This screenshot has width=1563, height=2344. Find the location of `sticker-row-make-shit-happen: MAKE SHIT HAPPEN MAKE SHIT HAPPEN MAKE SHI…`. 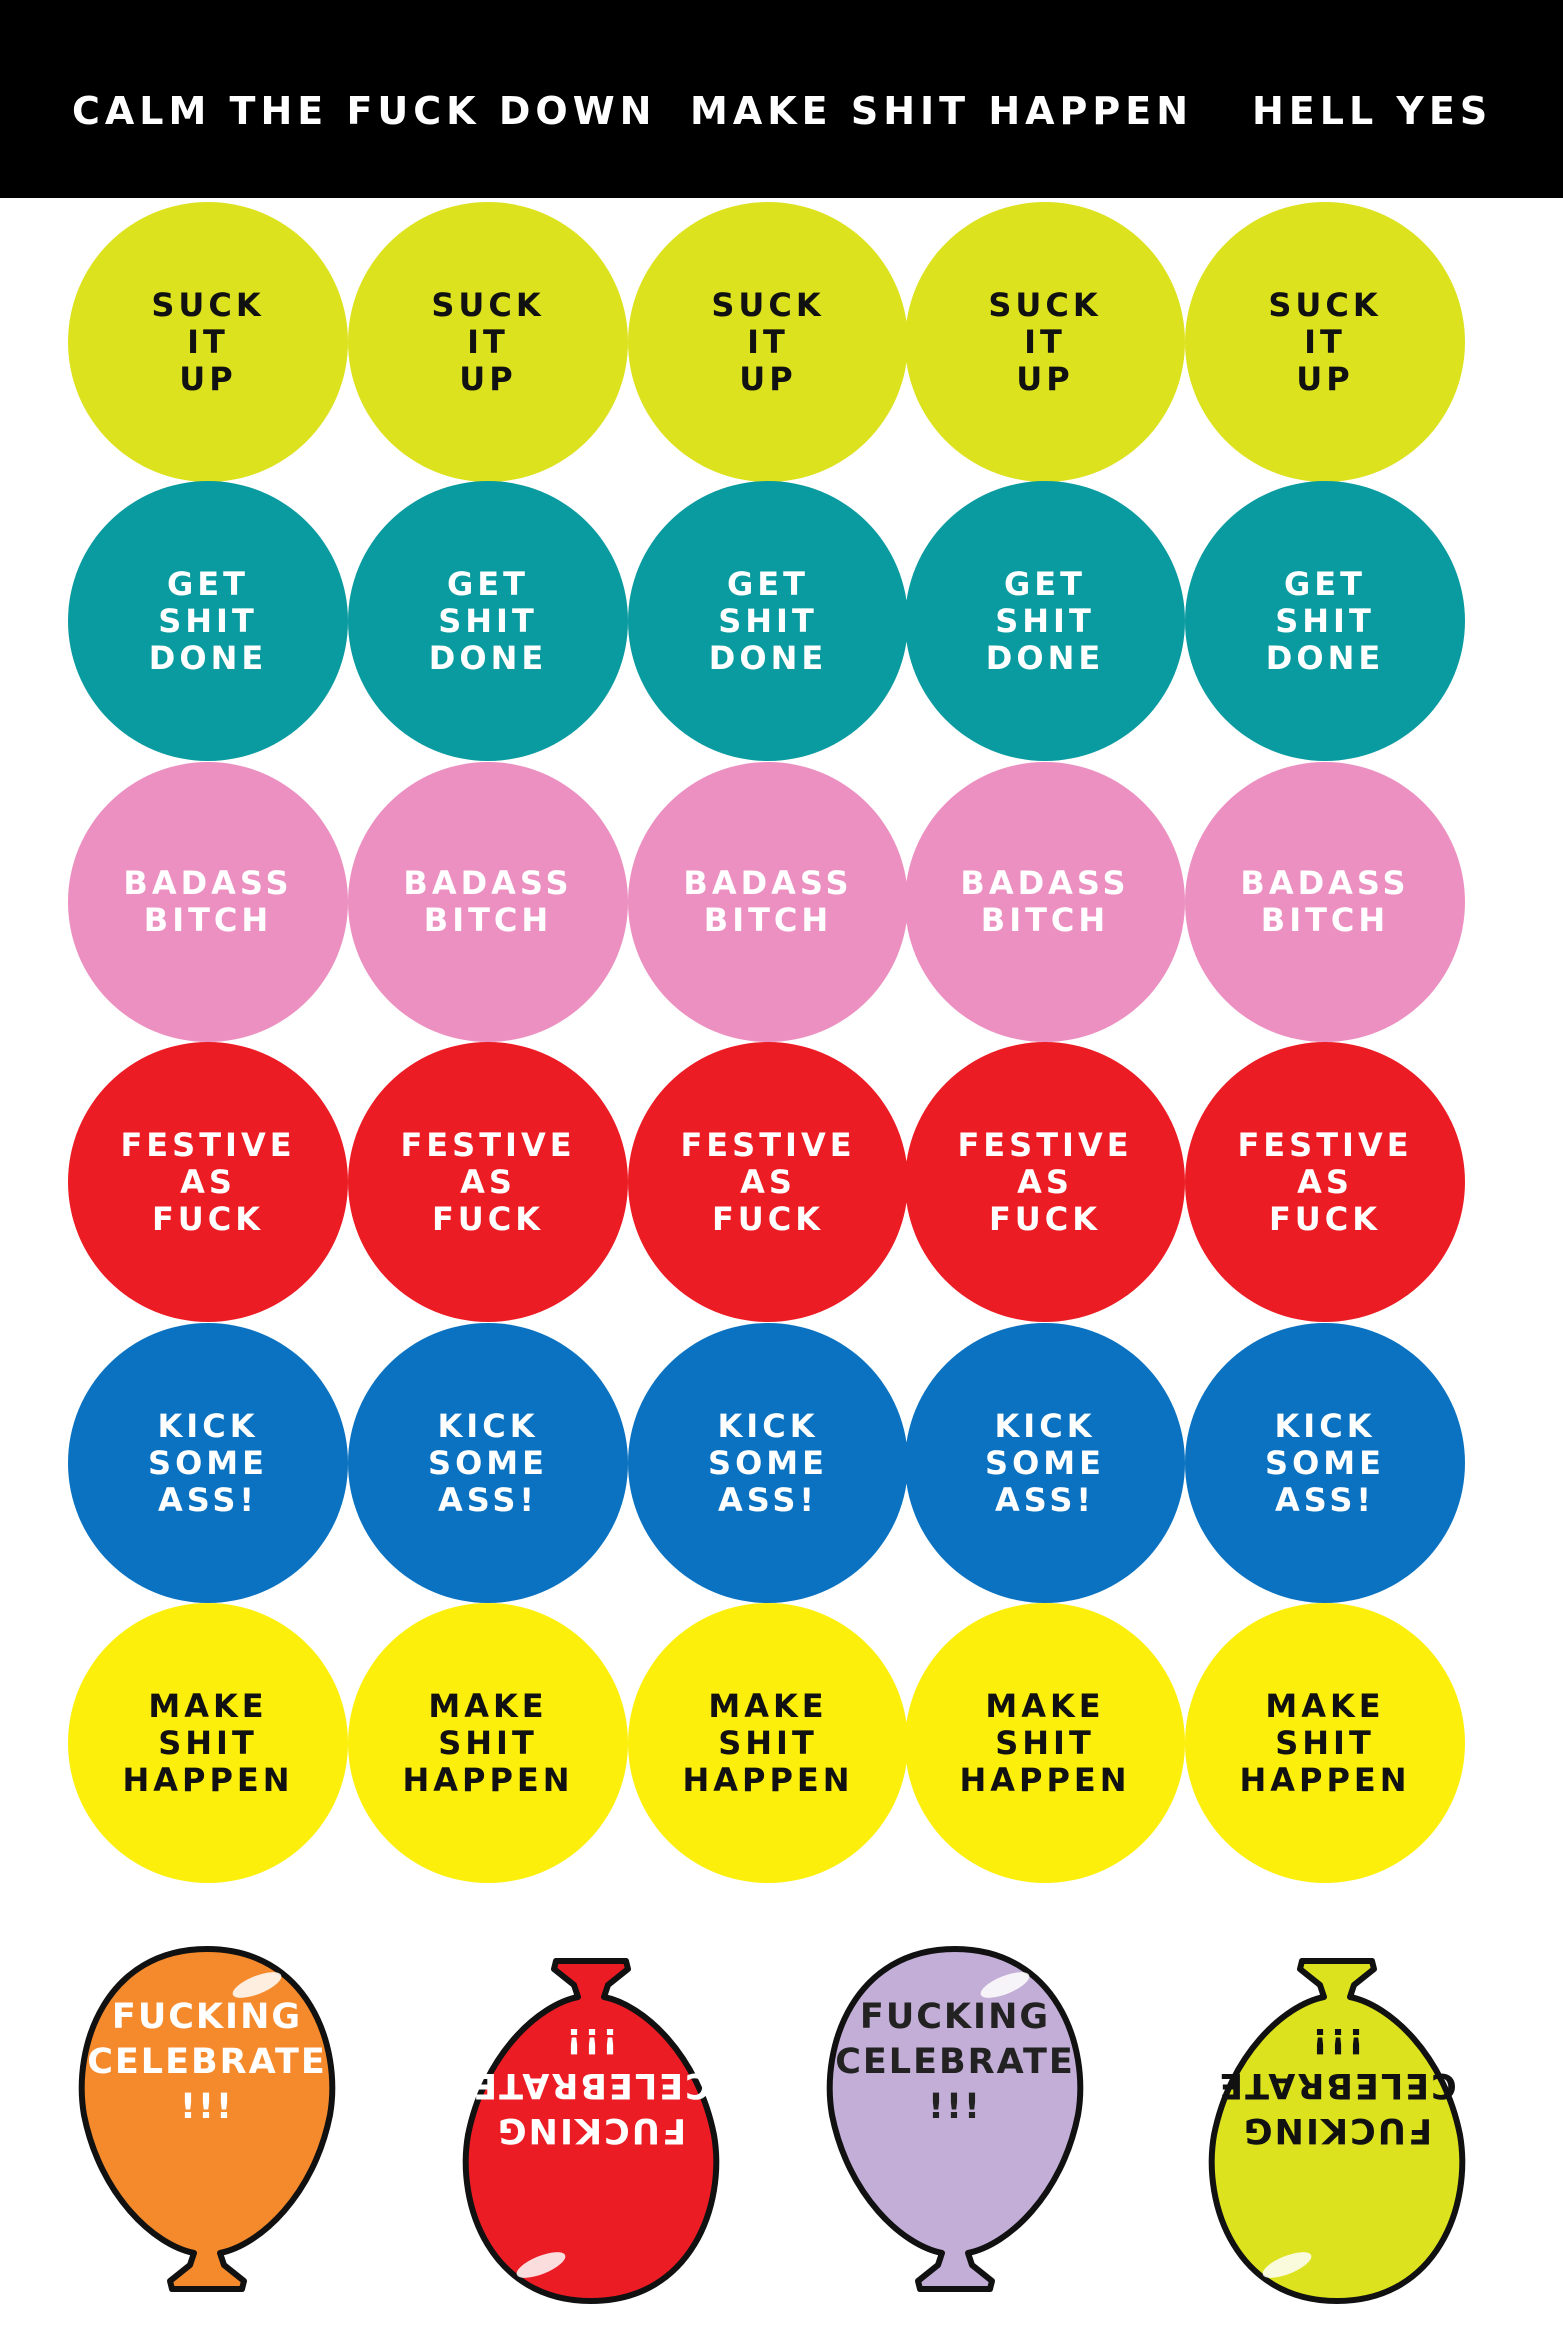

sticker-row-make-shit-happen: MAKE SHIT HAPPEN MAKE SHIT HAPPEN MAKE SHI… is located at coordinates (781, 1743).